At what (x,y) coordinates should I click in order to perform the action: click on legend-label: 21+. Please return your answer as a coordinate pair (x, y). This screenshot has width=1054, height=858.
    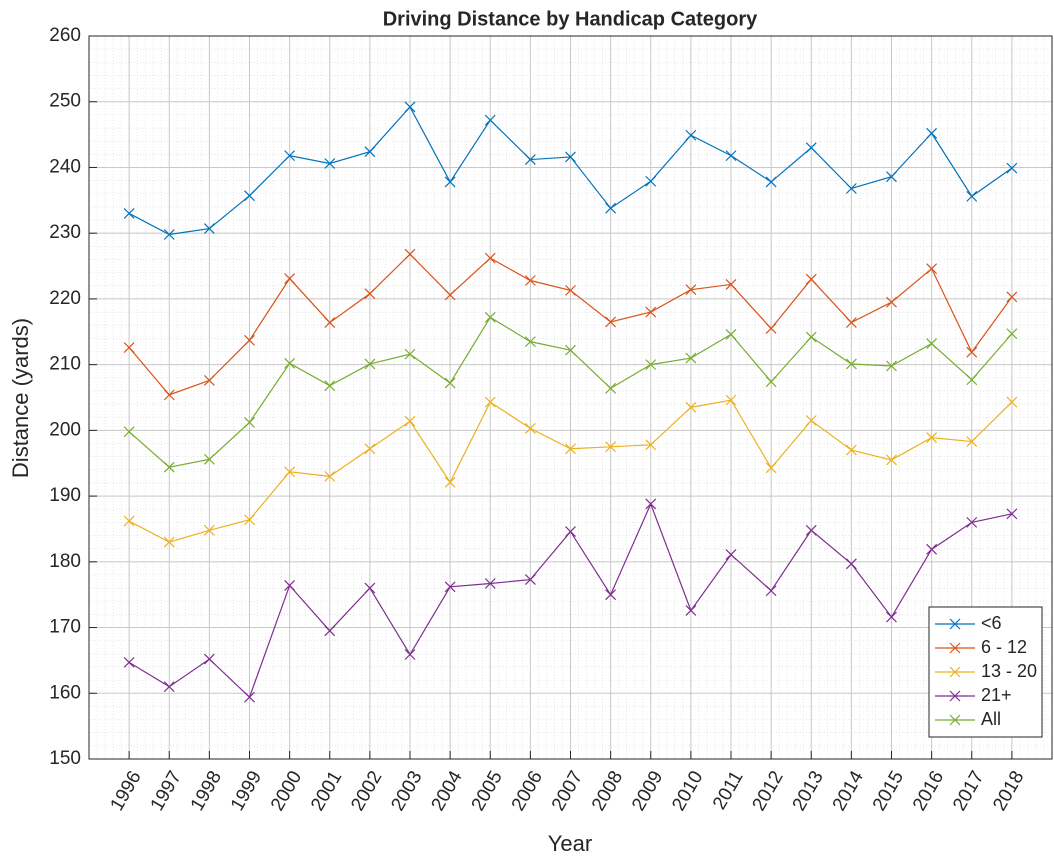
    Looking at the image, I should click on (996, 695).